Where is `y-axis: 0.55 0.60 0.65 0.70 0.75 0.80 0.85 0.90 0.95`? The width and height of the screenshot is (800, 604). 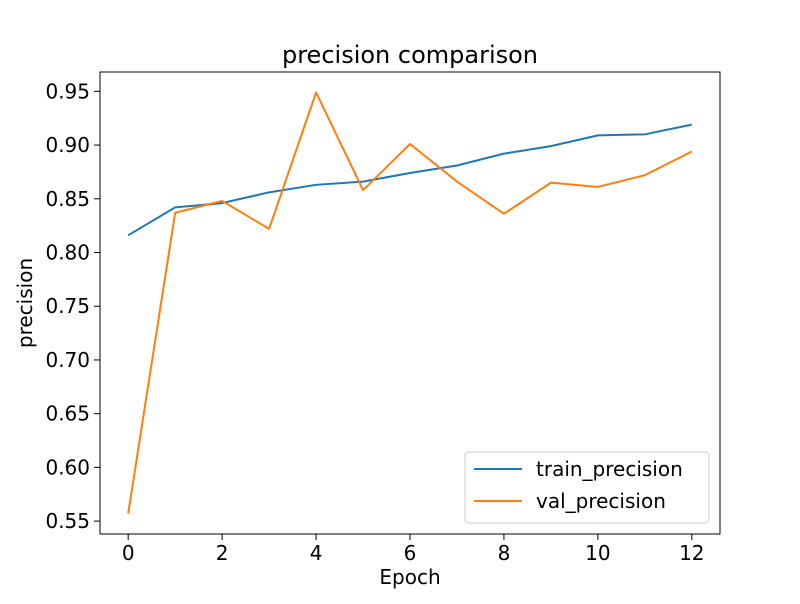
y-axis: 0.55 0.60 0.65 0.70 0.75 0.80 0.85 0.90 0.95 is located at coordinates (72, 306).